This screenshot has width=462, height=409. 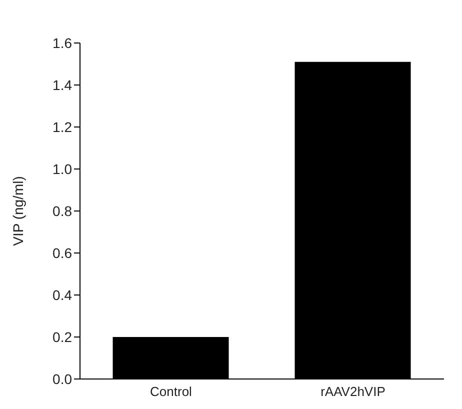 What do you see at coordinates (171, 392) in the screenshot?
I see `x-tick-label: Control` at bounding box center [171, 392].